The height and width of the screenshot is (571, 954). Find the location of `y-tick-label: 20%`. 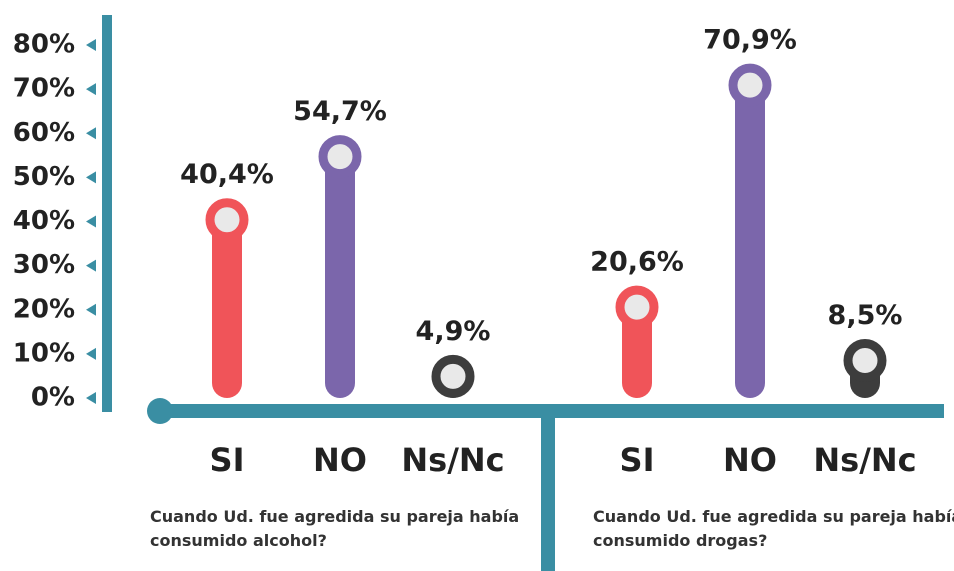

y-tick-label: 20% is located at coordinates (44, 309).